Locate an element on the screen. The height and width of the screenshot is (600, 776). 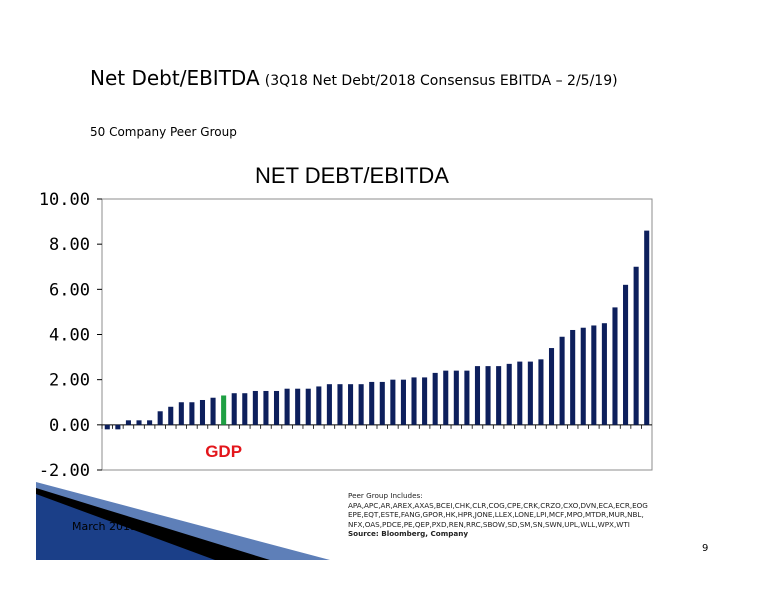
chart-title: NET DEBT/EBITDA is located at coordinates (352, 175).